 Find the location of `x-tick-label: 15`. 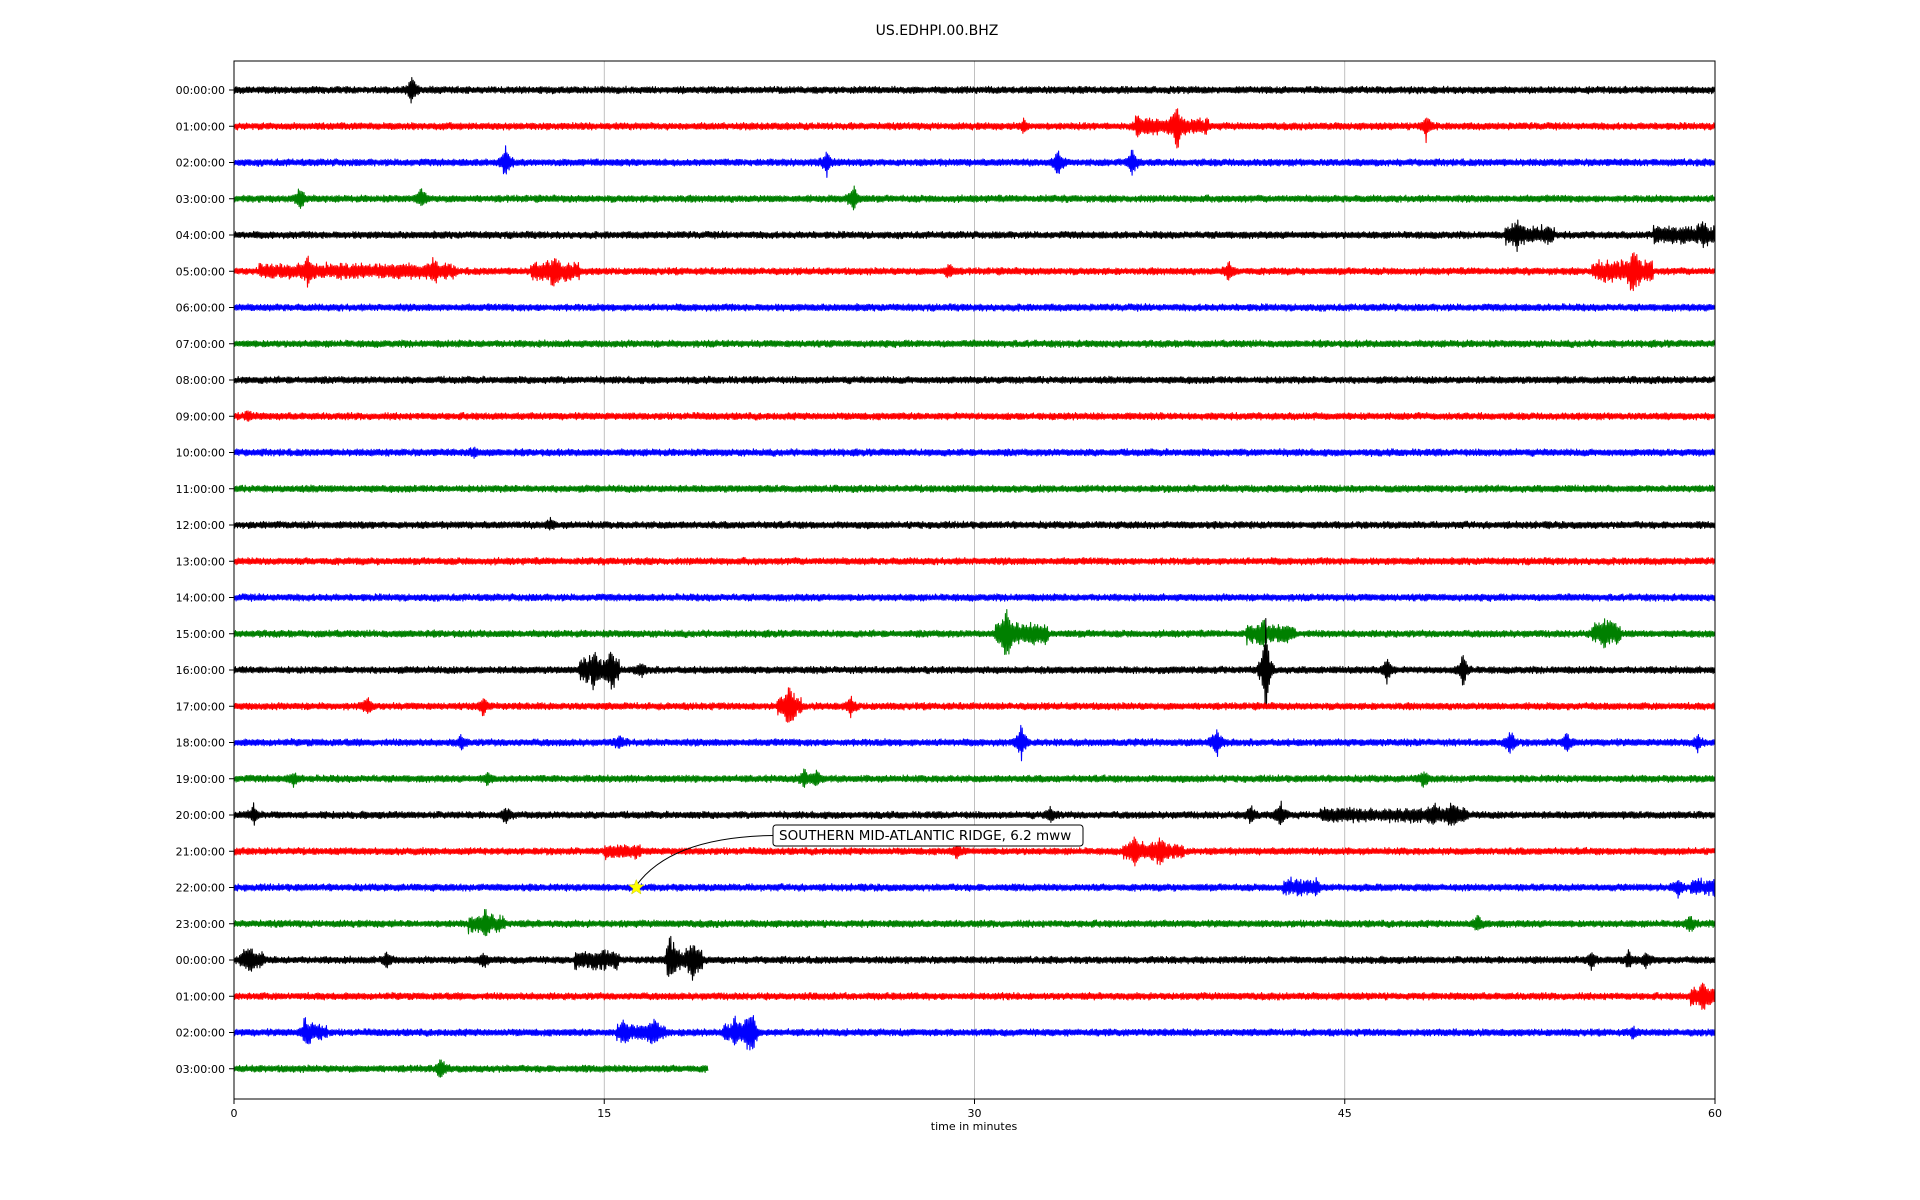

x-tick-label: 15 is located at coordinates (604, 1113).